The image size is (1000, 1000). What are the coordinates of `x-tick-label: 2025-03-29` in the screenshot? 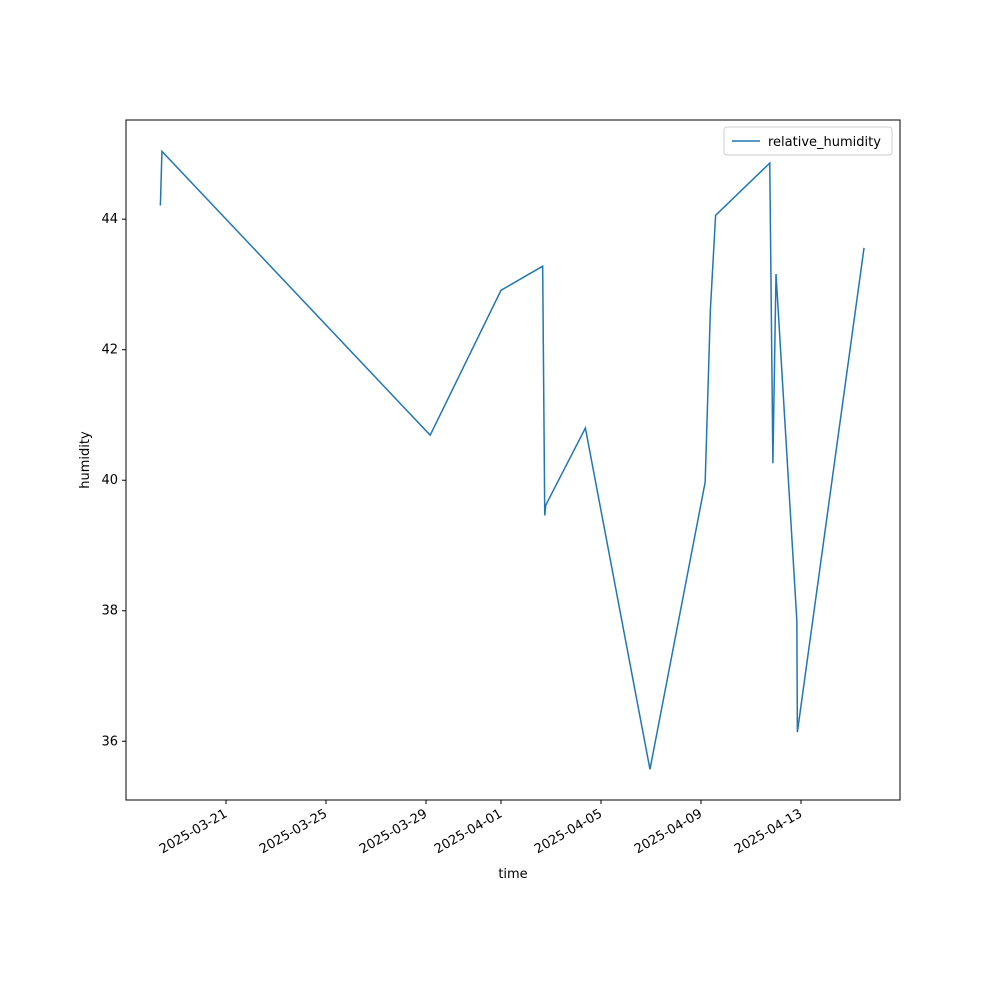 It's located at (393, 831).